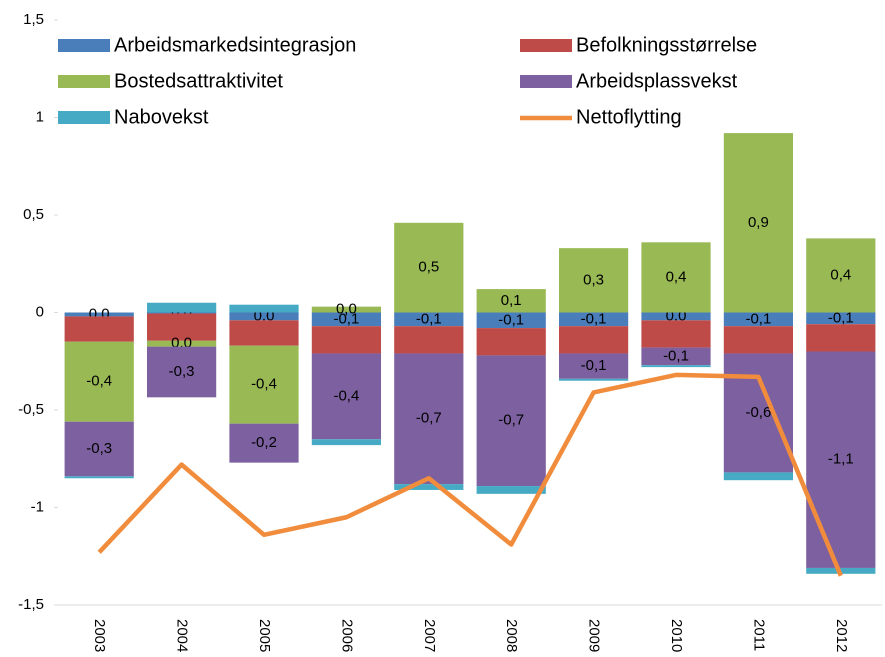  I want to click on x-tick-label: 2008, so click(511, 635).